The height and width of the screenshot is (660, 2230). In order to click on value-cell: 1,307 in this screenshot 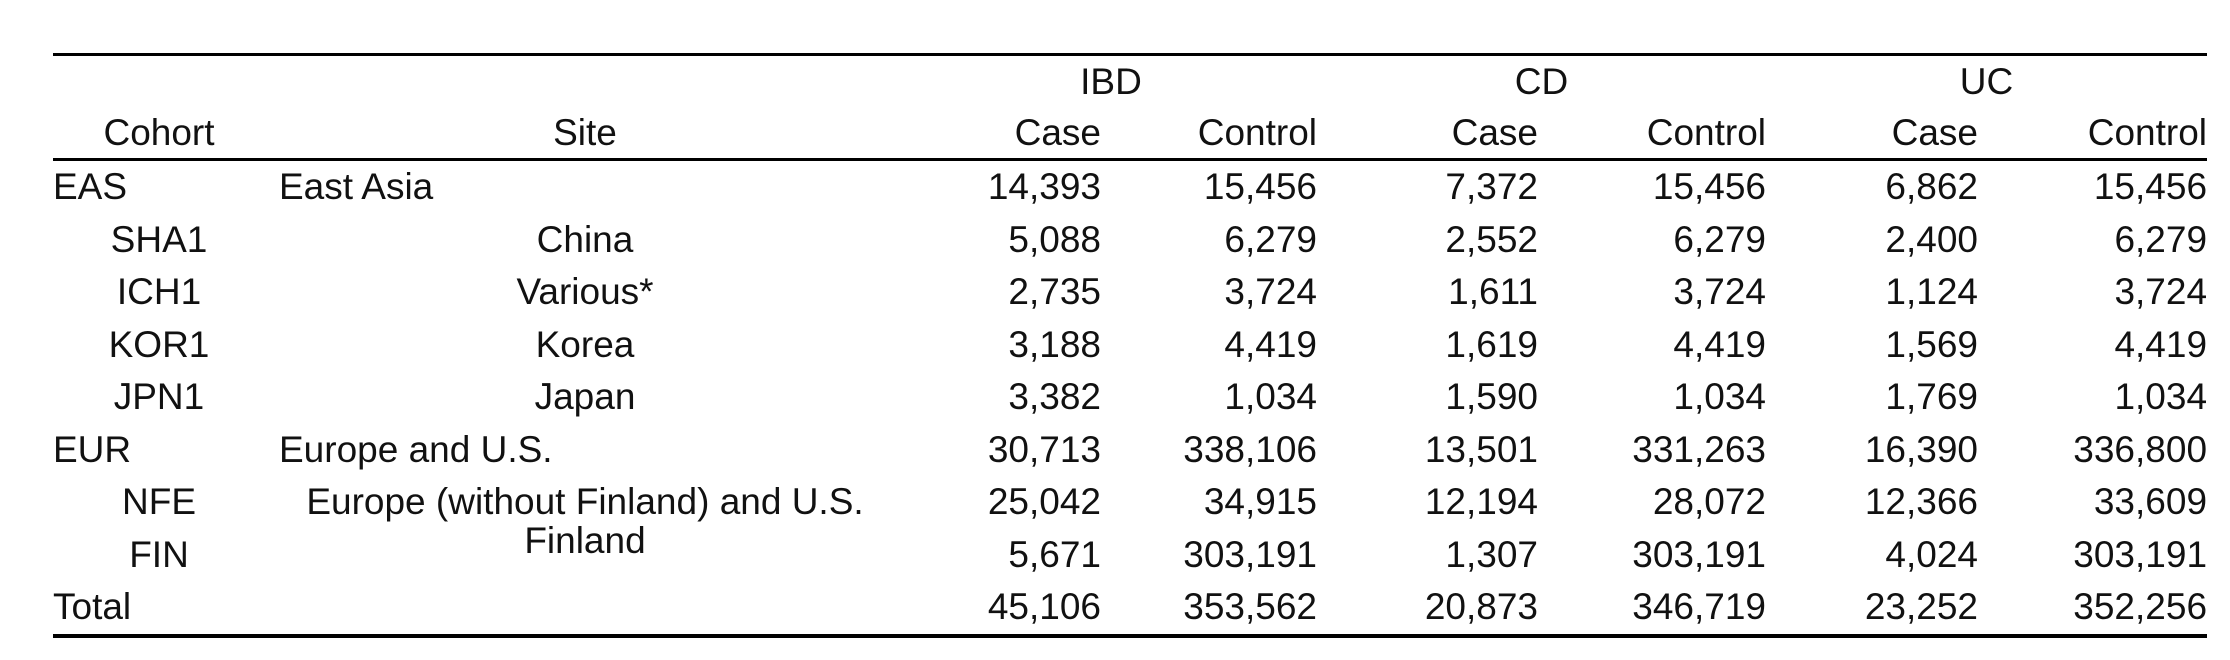, I will do `click(1491, 554)`.